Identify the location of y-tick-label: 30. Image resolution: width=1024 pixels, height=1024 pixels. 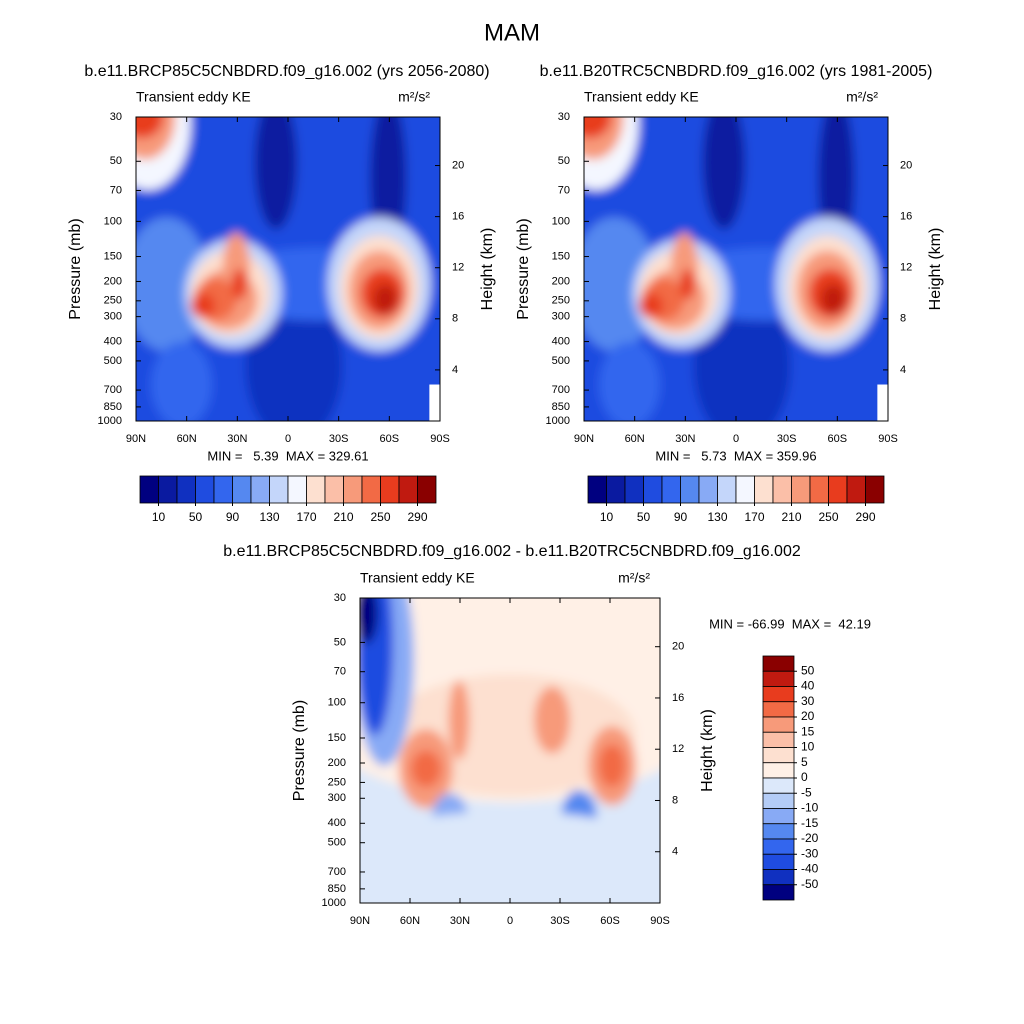
(116, 117).